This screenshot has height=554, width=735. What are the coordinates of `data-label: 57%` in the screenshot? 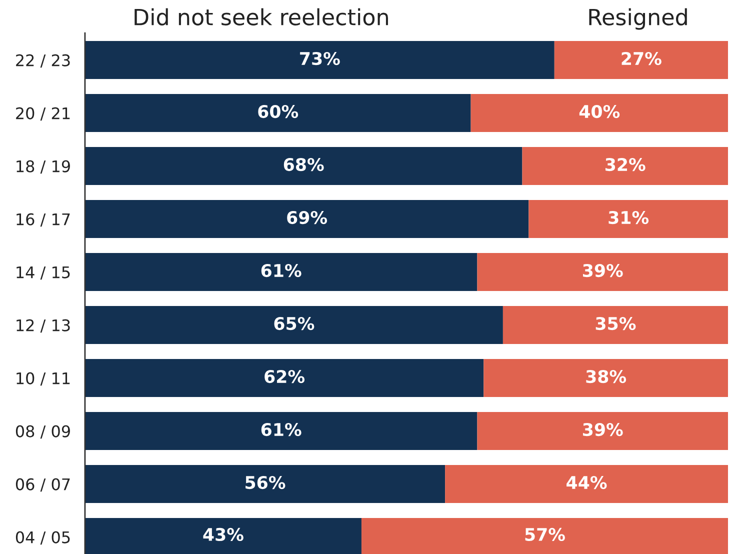 It's located at (545, 535).